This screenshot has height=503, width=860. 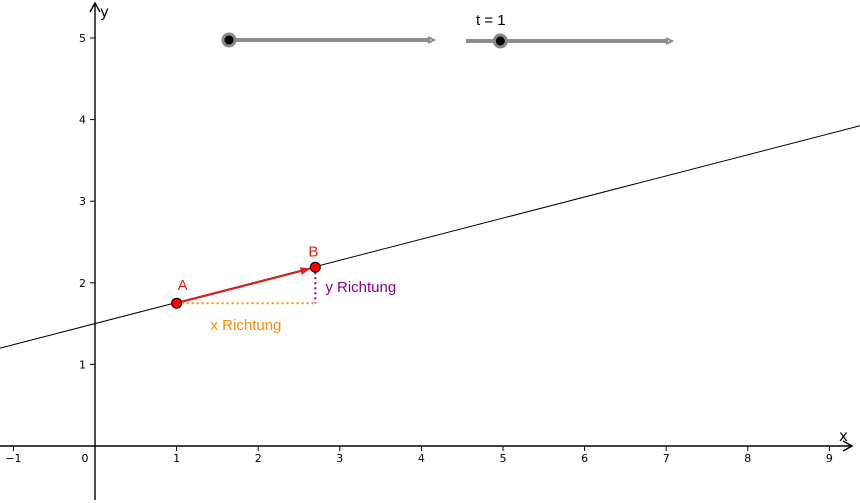 What do you see at coordinates (666, 458) in the screenshot?
I see `x-tick-label: 7` at bounding box center [666, 458].